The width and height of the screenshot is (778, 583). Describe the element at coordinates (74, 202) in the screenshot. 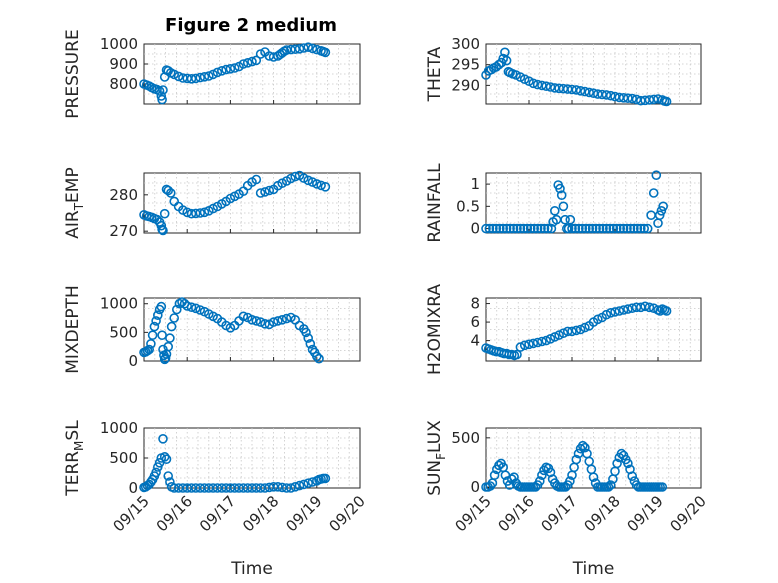

I see `y-axis-label: AIRTEMP` at that location.